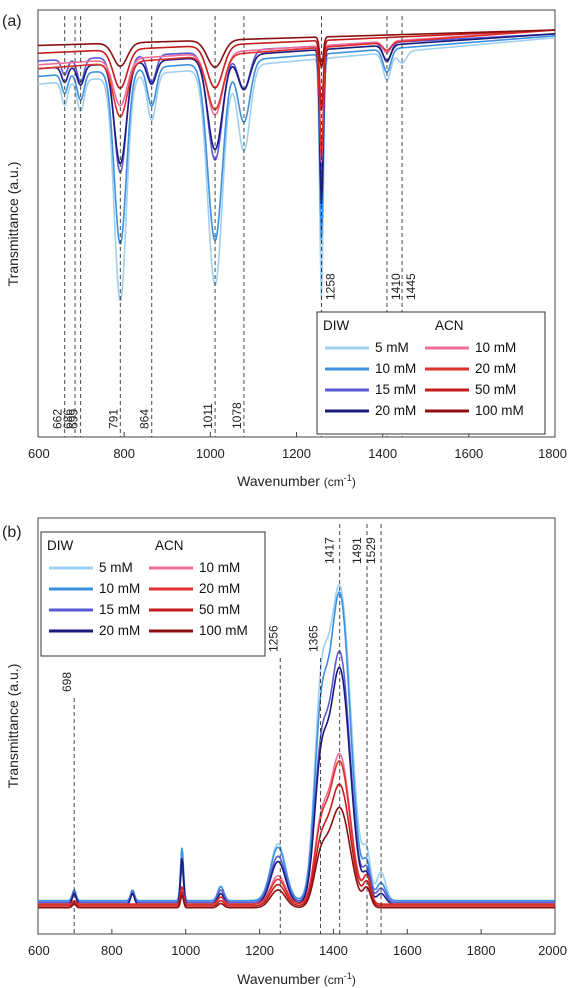 Image resolution: width=576 pixels, height=988 pixels. Describe the element at coordinates (58, 419) in the screenshot. I see `peak-label: 662` at that location.